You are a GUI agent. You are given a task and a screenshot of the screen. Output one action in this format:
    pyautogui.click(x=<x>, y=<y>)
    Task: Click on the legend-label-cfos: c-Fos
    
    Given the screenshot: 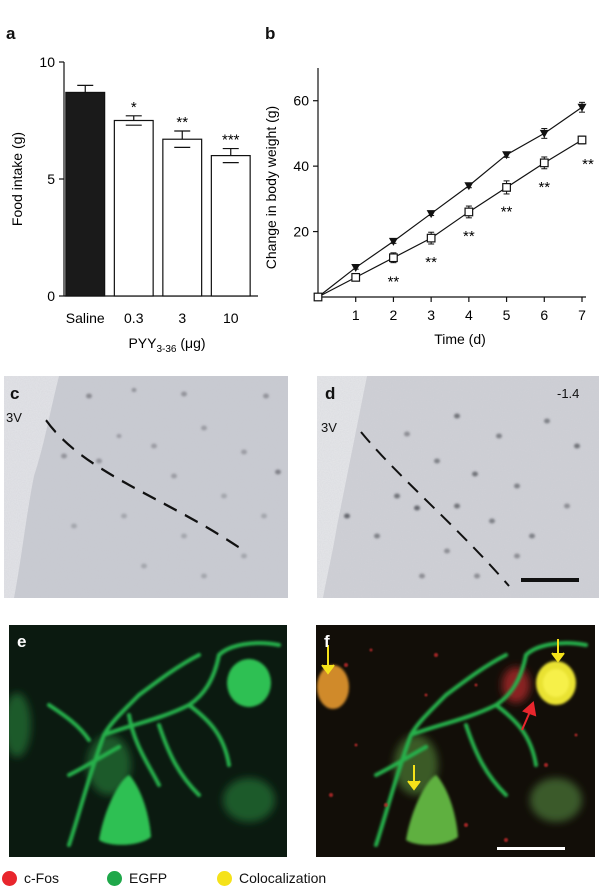 What is the action you would take?
    pyautogui.click(x=41, y=878)
    